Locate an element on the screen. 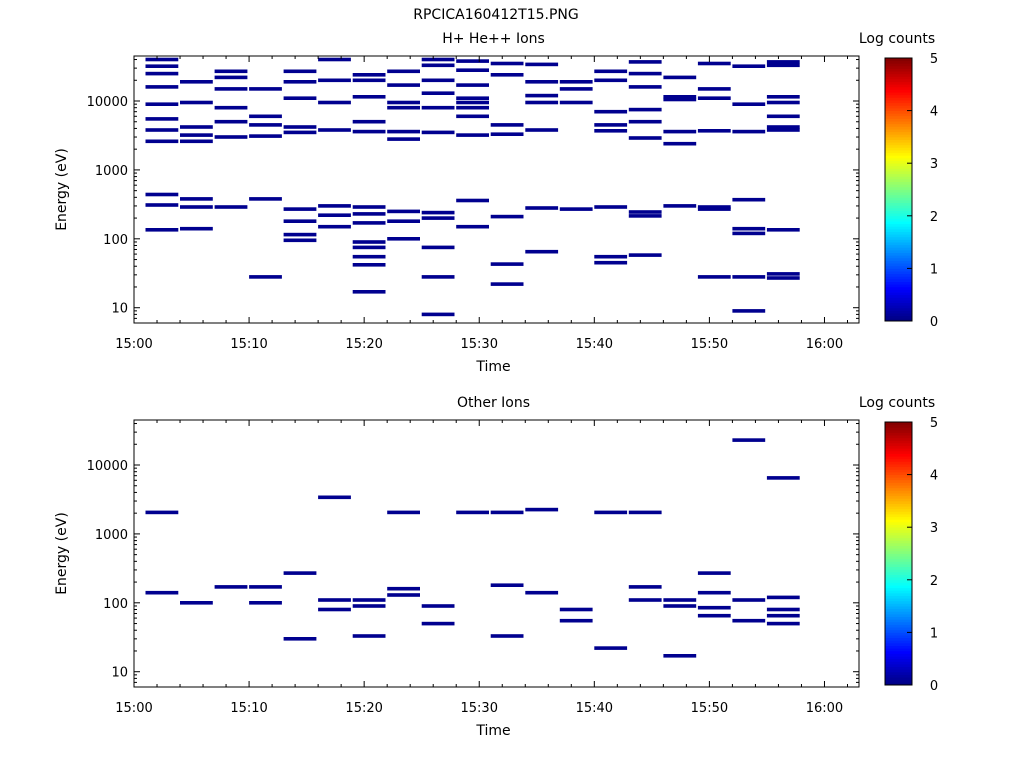 Image resolution: width=1024 pixels, height=768 pixels. colorbar-tick-label: 0 is located at coordinates (934, 686).